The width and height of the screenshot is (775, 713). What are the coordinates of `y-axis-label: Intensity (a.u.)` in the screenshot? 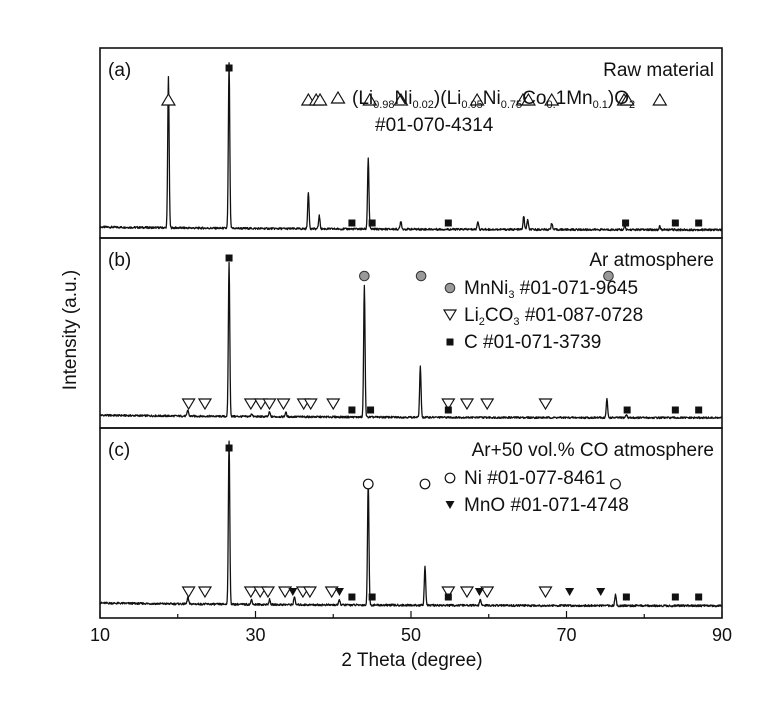 It's located at (70, 330).